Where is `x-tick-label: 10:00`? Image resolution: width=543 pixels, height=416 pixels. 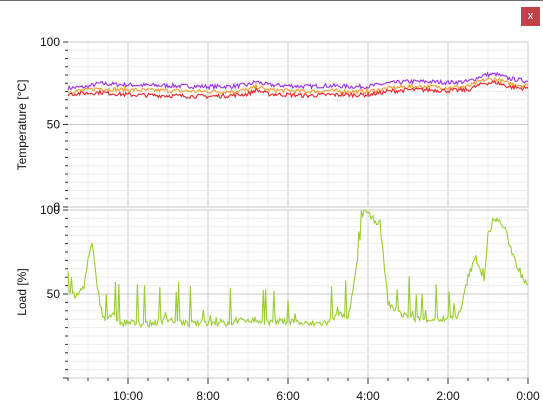 x-tick-label: 10:00 is located at coordinates (128, 396).